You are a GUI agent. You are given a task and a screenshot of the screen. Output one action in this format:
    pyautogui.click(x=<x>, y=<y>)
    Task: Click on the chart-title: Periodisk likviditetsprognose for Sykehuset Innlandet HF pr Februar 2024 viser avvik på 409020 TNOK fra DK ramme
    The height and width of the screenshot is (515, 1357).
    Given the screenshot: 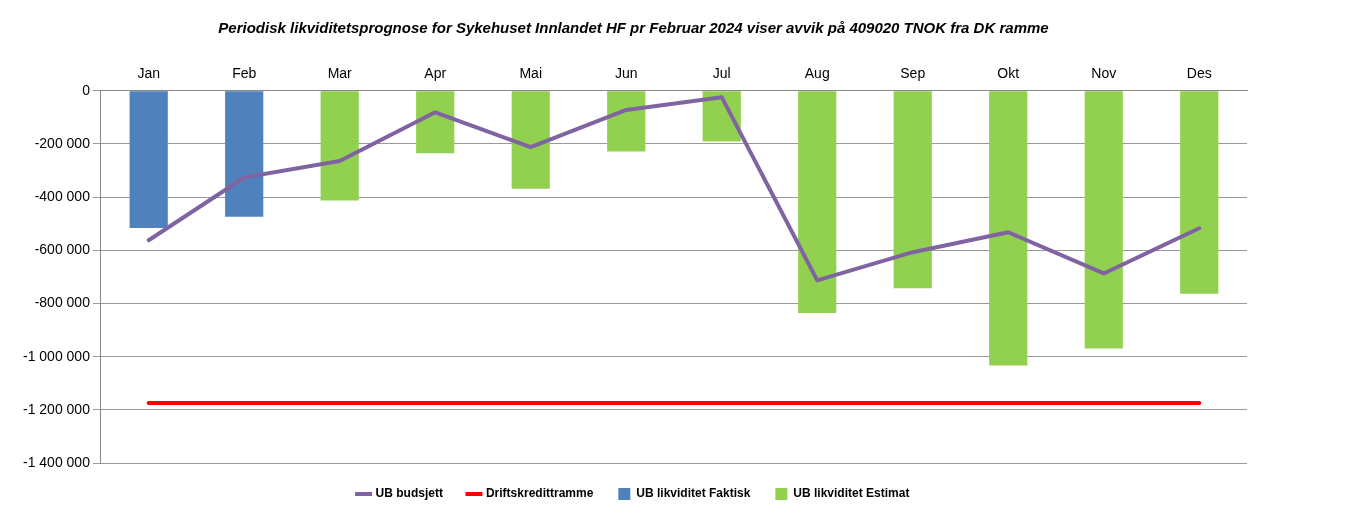 What is the action you would take?
    pyautogui.click(x=633, y=28)
    